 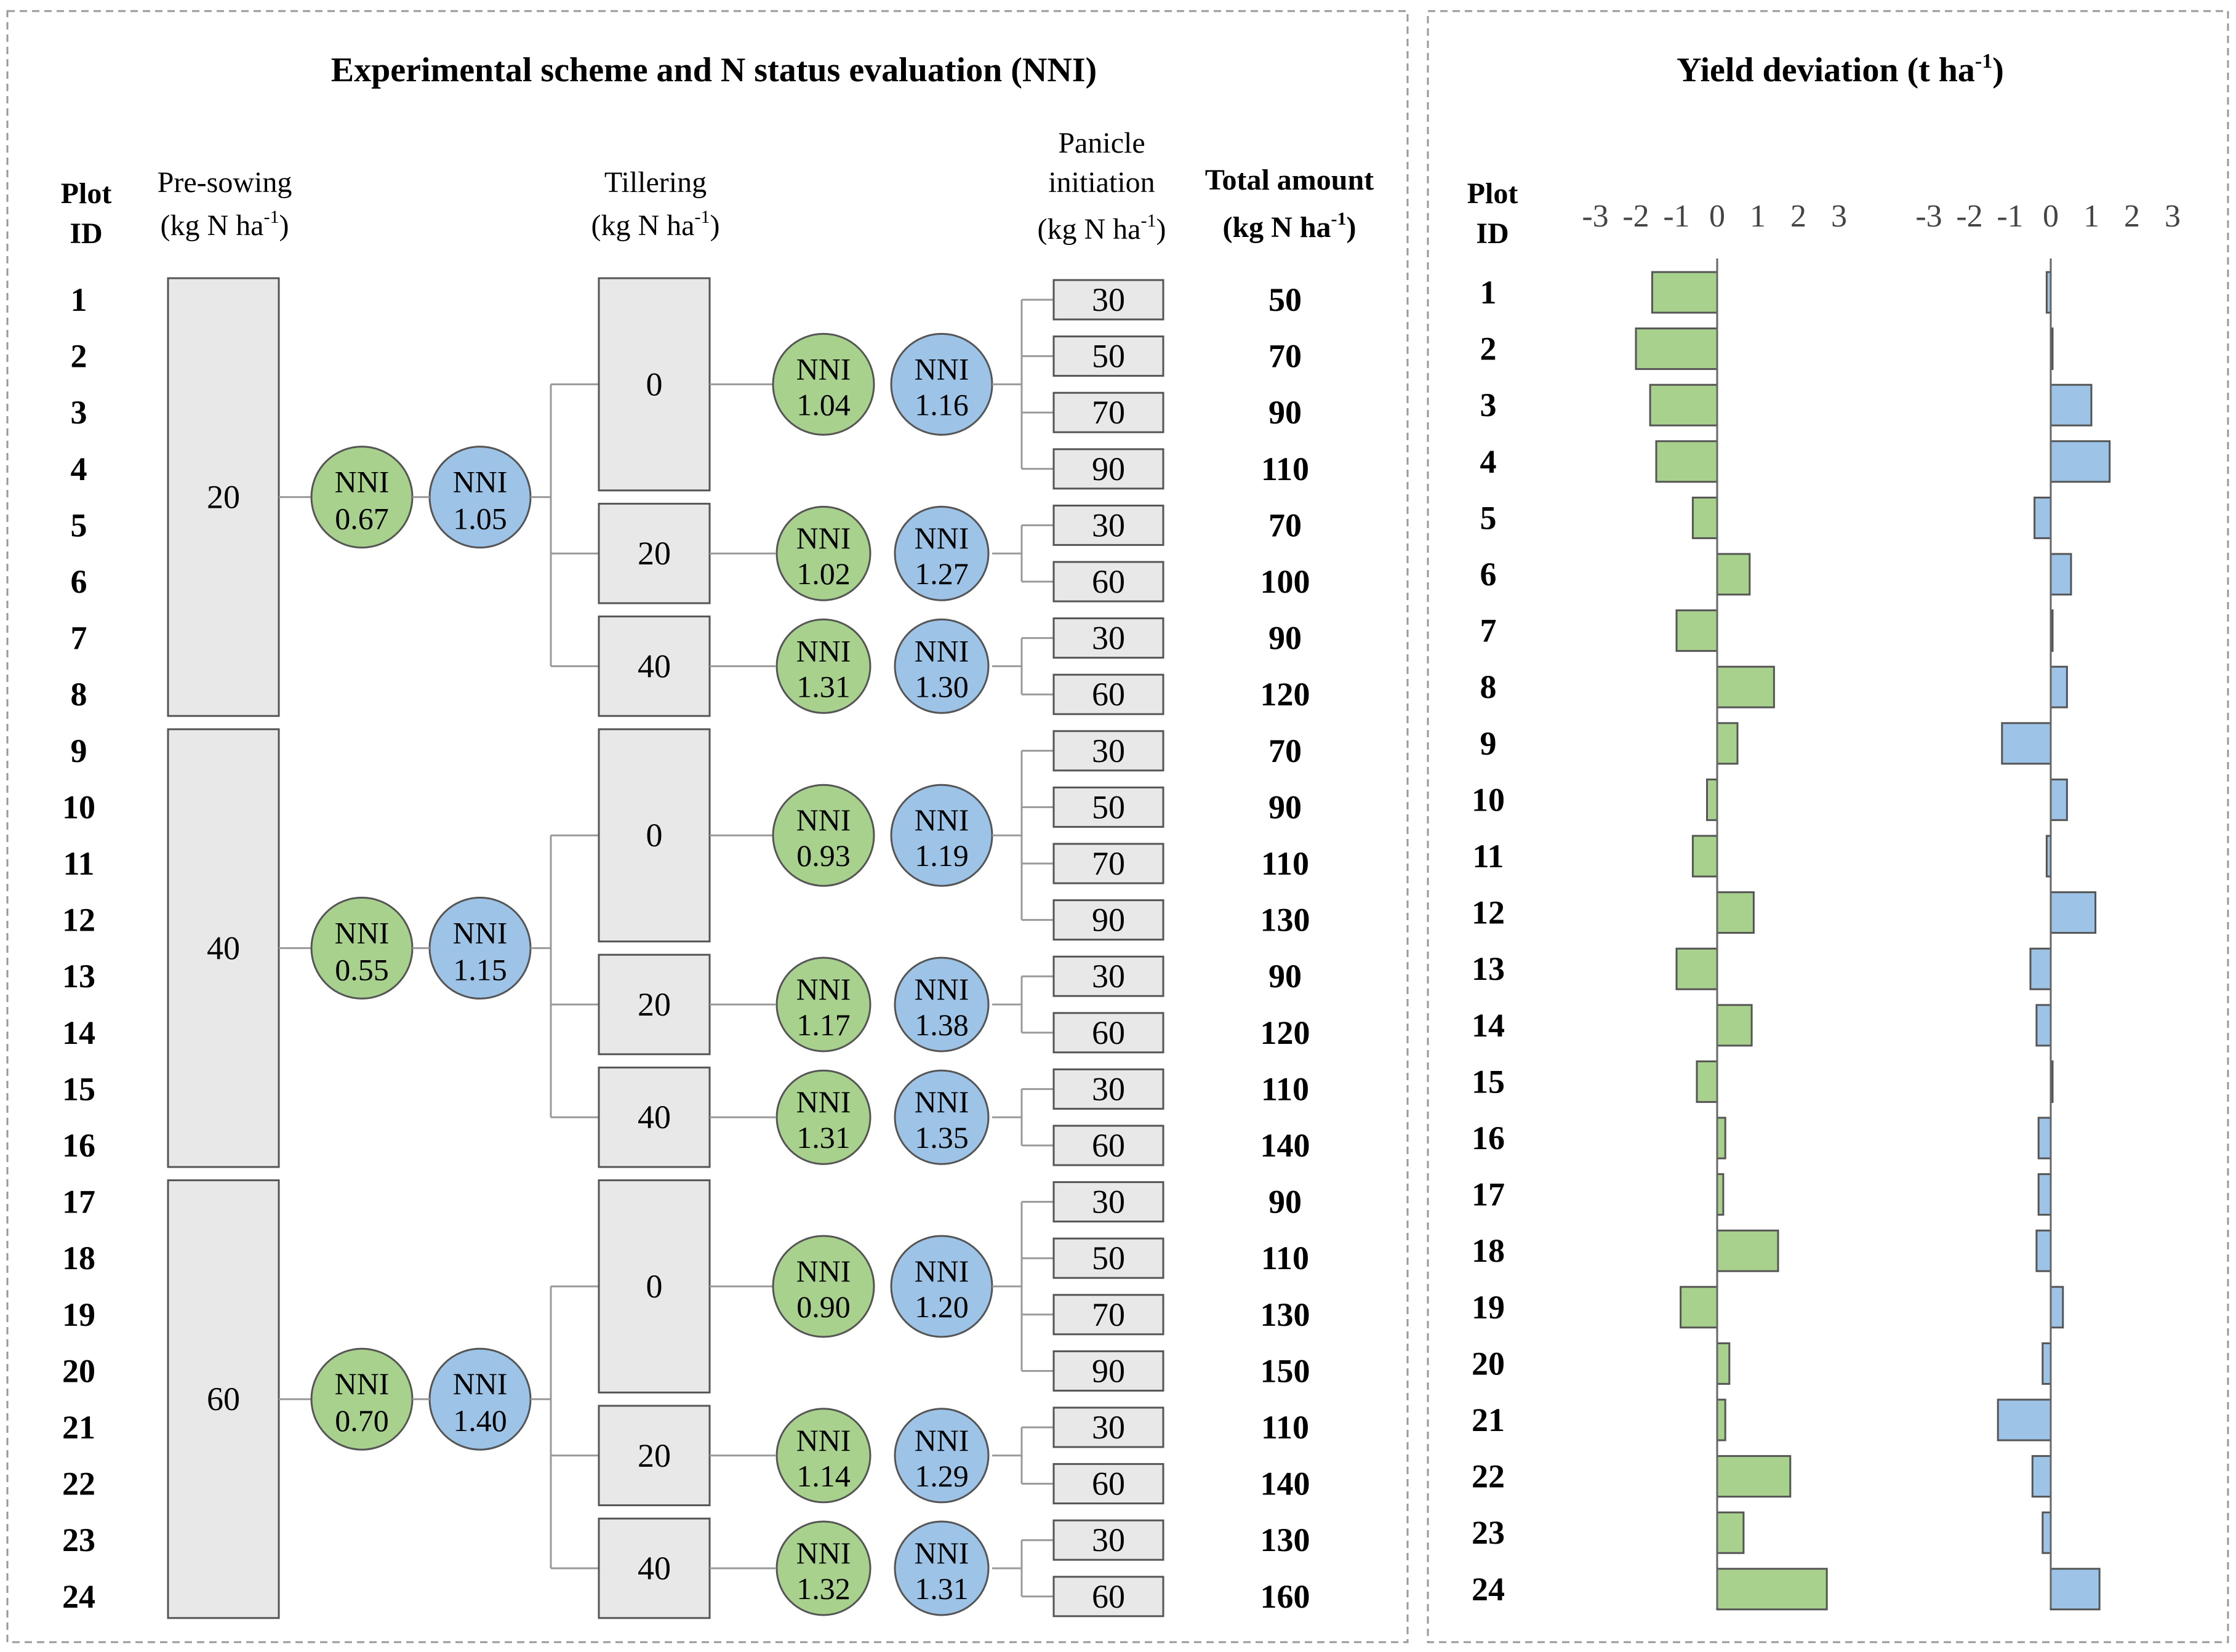 I want to click on chart-title-close: ), so click(x=1998, y=70).